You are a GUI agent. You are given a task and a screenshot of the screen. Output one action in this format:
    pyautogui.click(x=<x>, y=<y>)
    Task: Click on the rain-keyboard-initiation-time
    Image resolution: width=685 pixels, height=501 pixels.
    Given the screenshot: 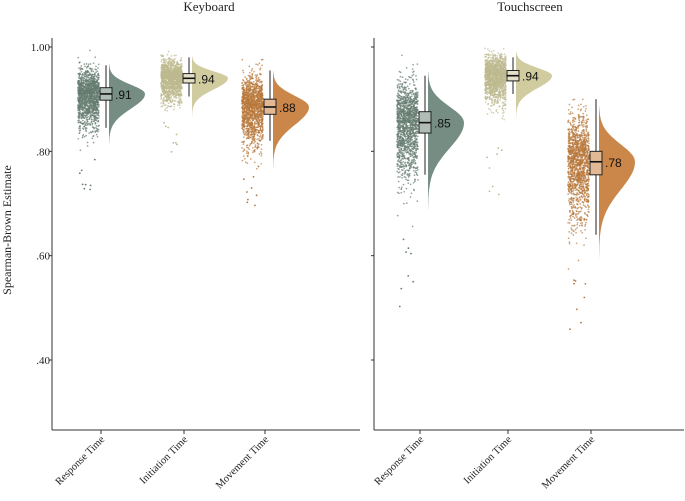 What is the action you would take?
    pyautogui.click(x=171, y=101)
    